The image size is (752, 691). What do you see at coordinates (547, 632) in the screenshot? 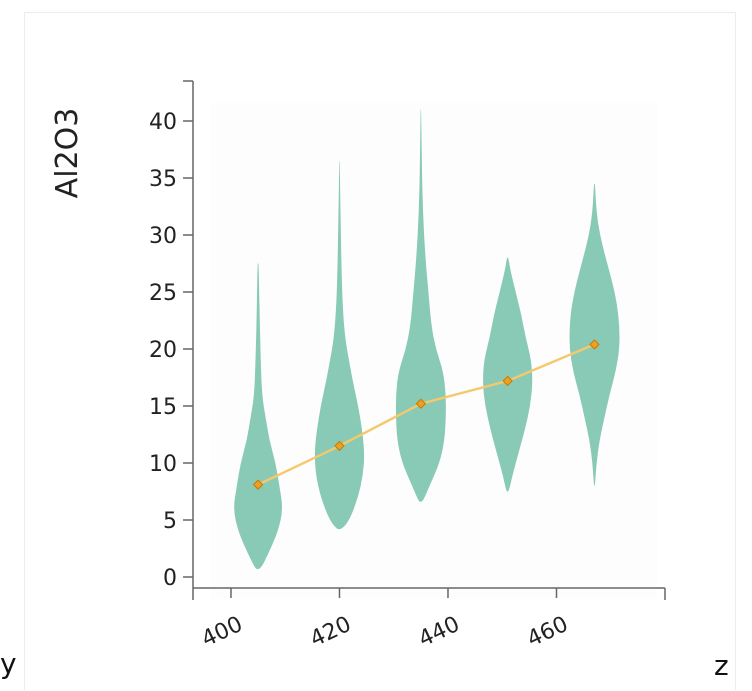
I see `x-tick-label-460: 460` at bounding box center [547, 632].